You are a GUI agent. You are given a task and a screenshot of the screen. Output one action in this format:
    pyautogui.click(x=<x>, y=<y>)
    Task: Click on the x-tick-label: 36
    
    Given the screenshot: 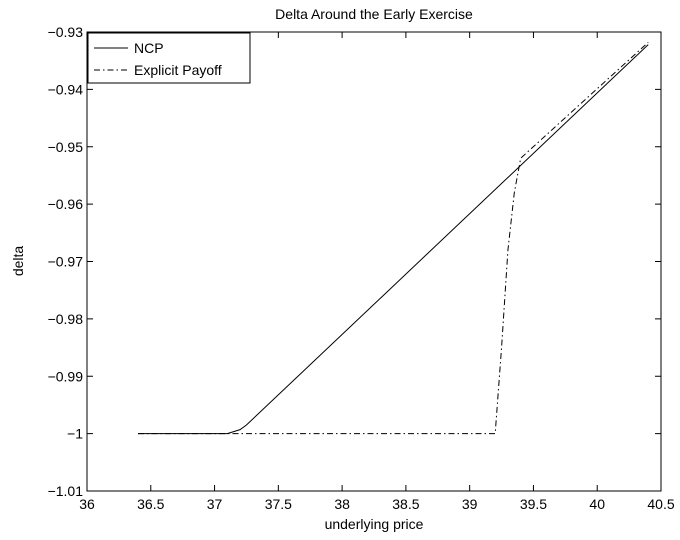 What is the action you would take?
    pyautogui.click(x=87, y=504)
    